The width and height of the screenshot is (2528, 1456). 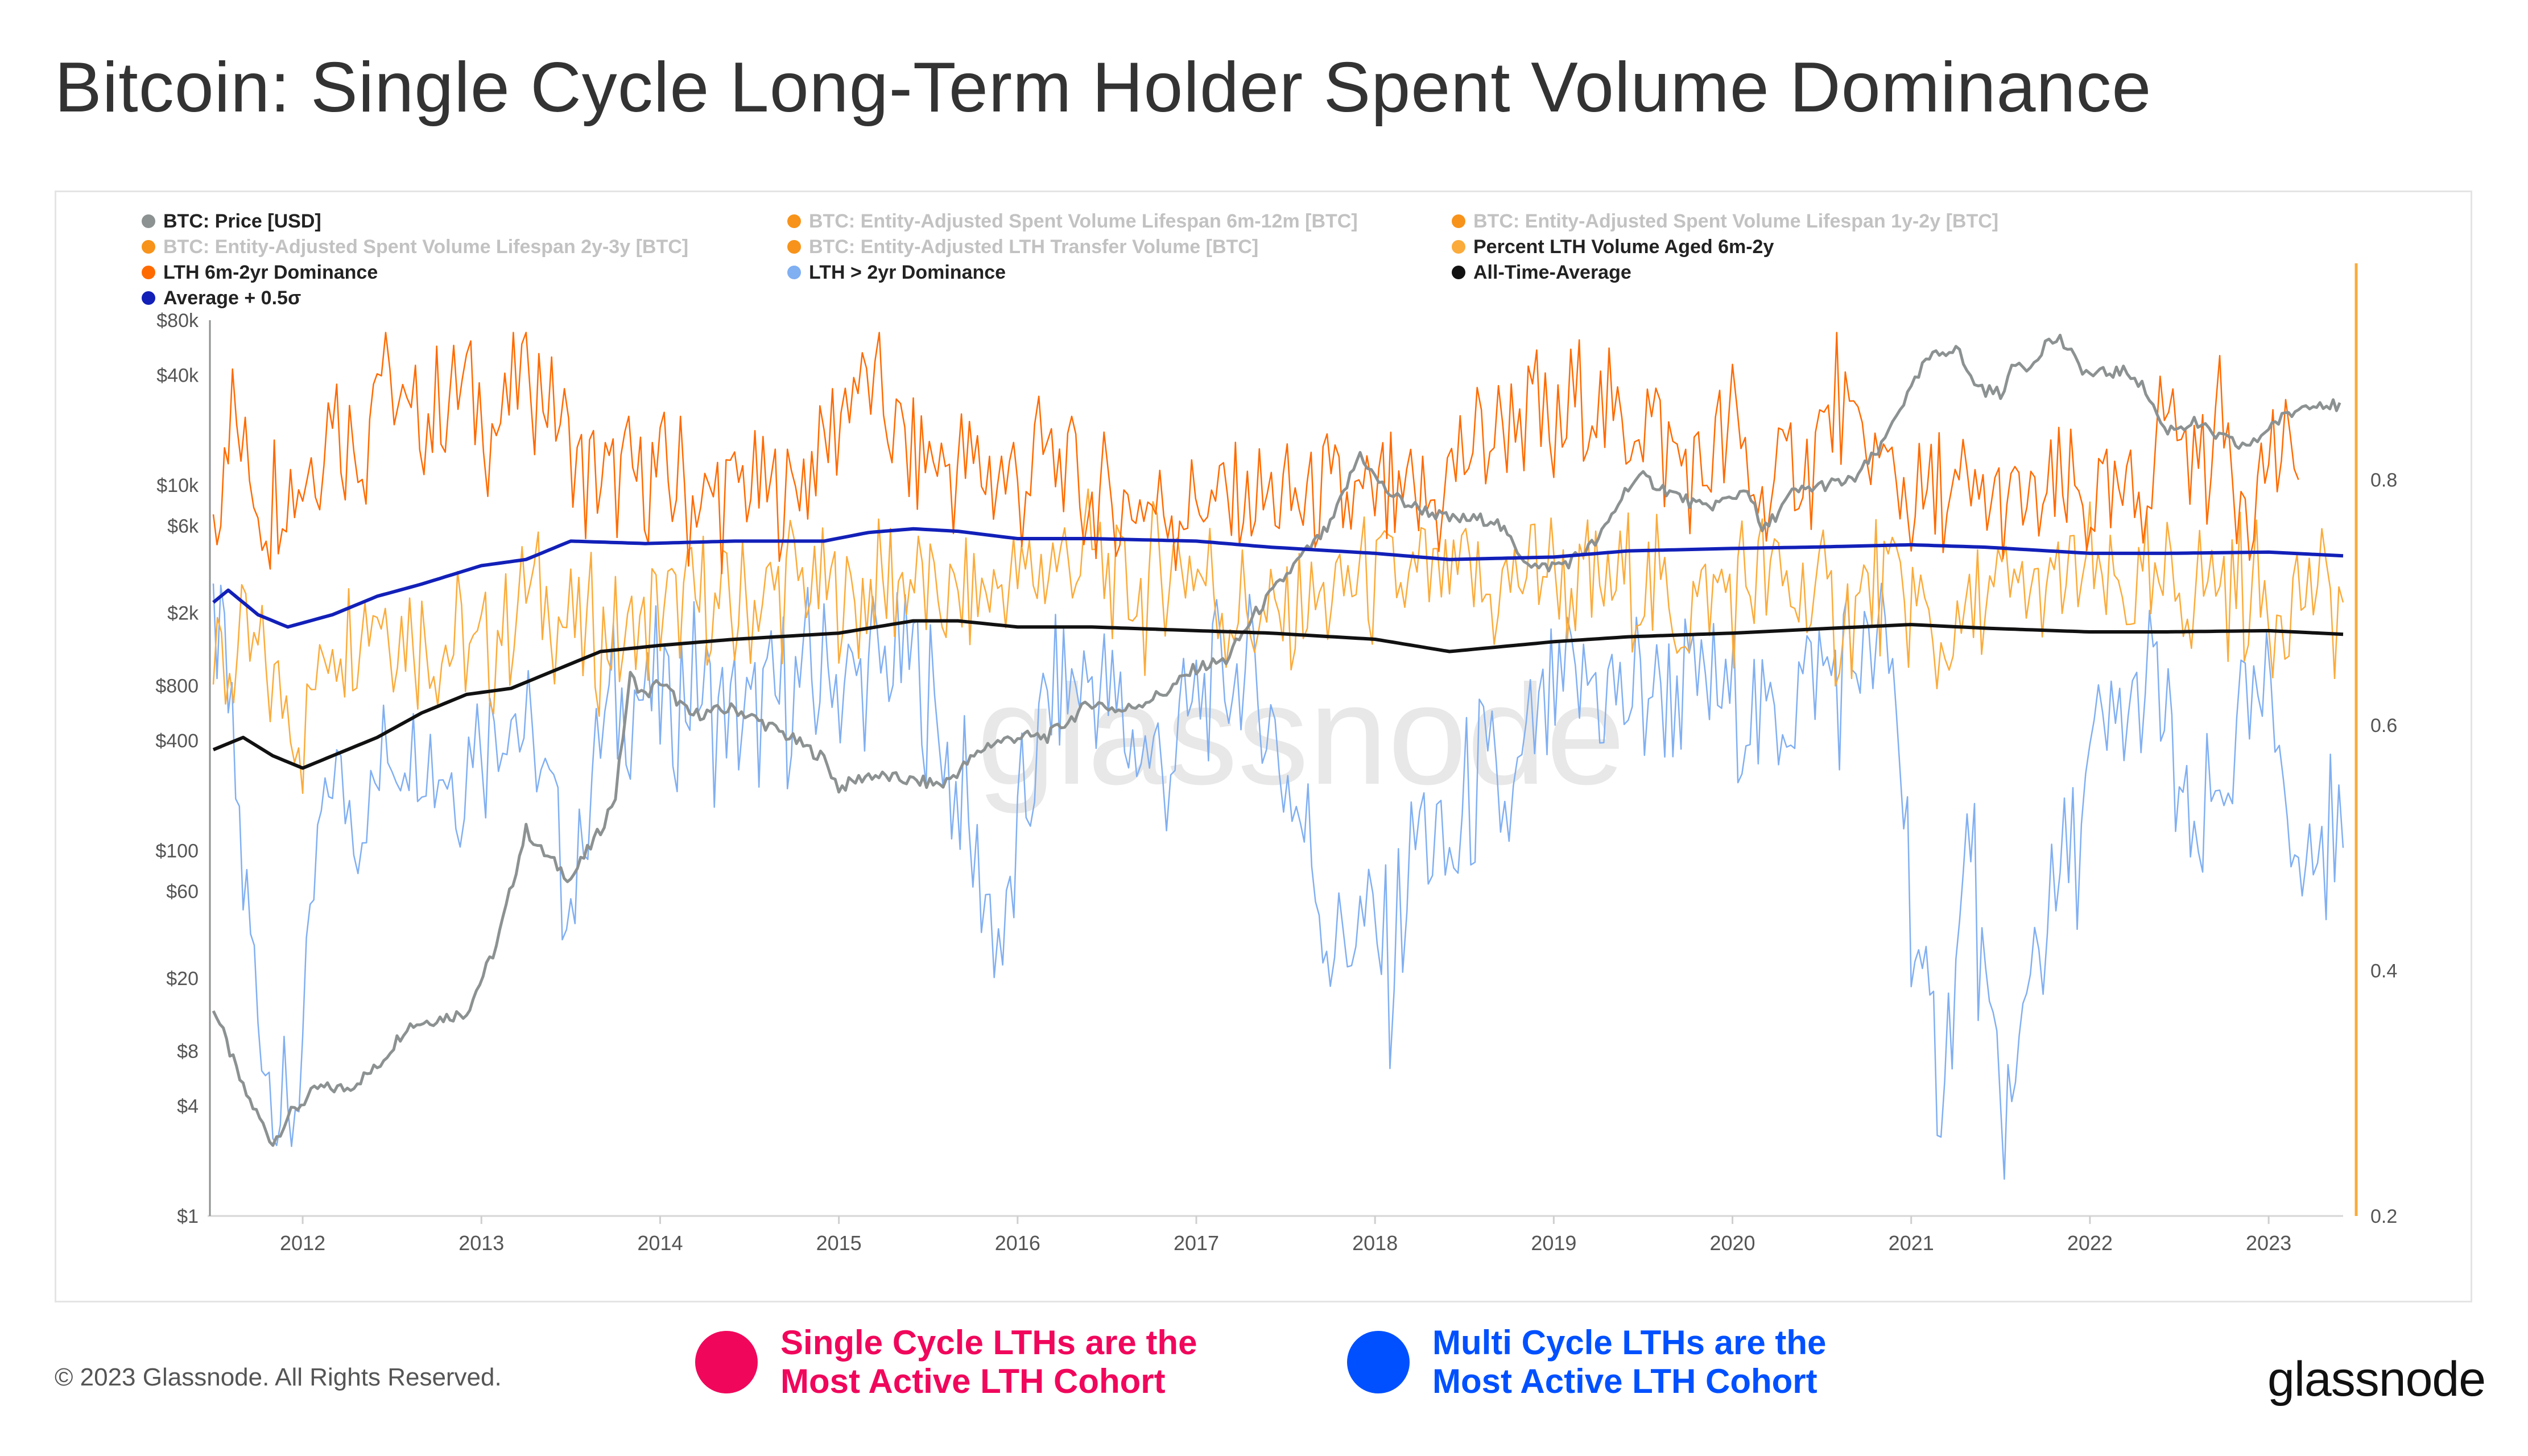 What do you see at coordinates (1017, 1243) in the screenshot?
I see `x-tick-label: 2016` at bounding box center [1017, 1243].